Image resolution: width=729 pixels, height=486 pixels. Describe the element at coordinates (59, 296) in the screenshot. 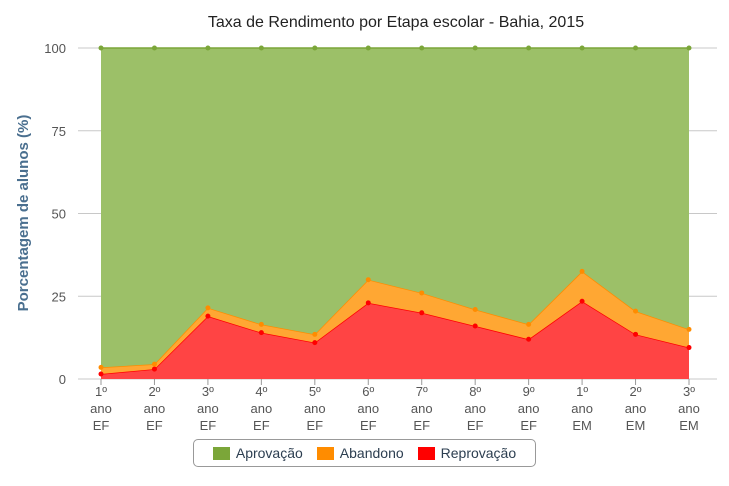

I see `y-tick-label: 25` at that location.